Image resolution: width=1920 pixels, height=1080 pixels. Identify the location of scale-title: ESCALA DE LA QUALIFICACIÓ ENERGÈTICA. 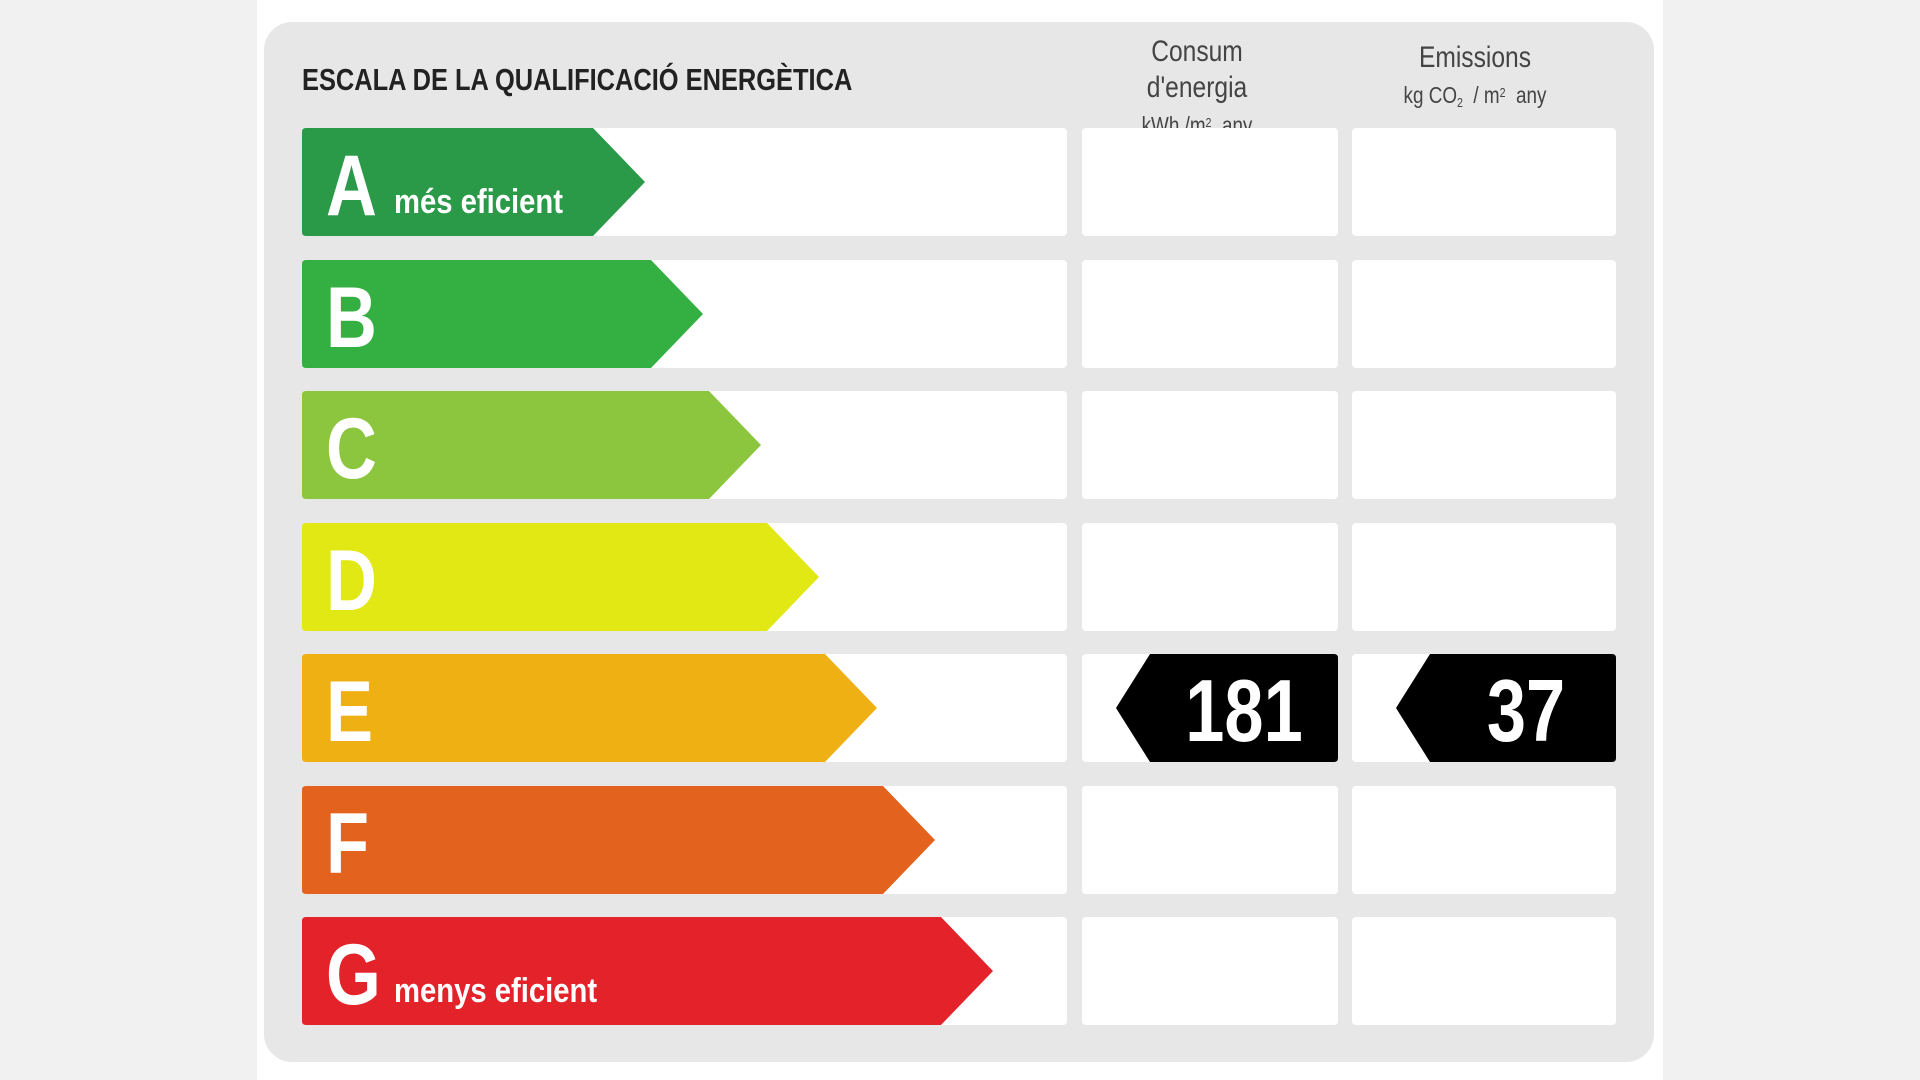
(577, 79).